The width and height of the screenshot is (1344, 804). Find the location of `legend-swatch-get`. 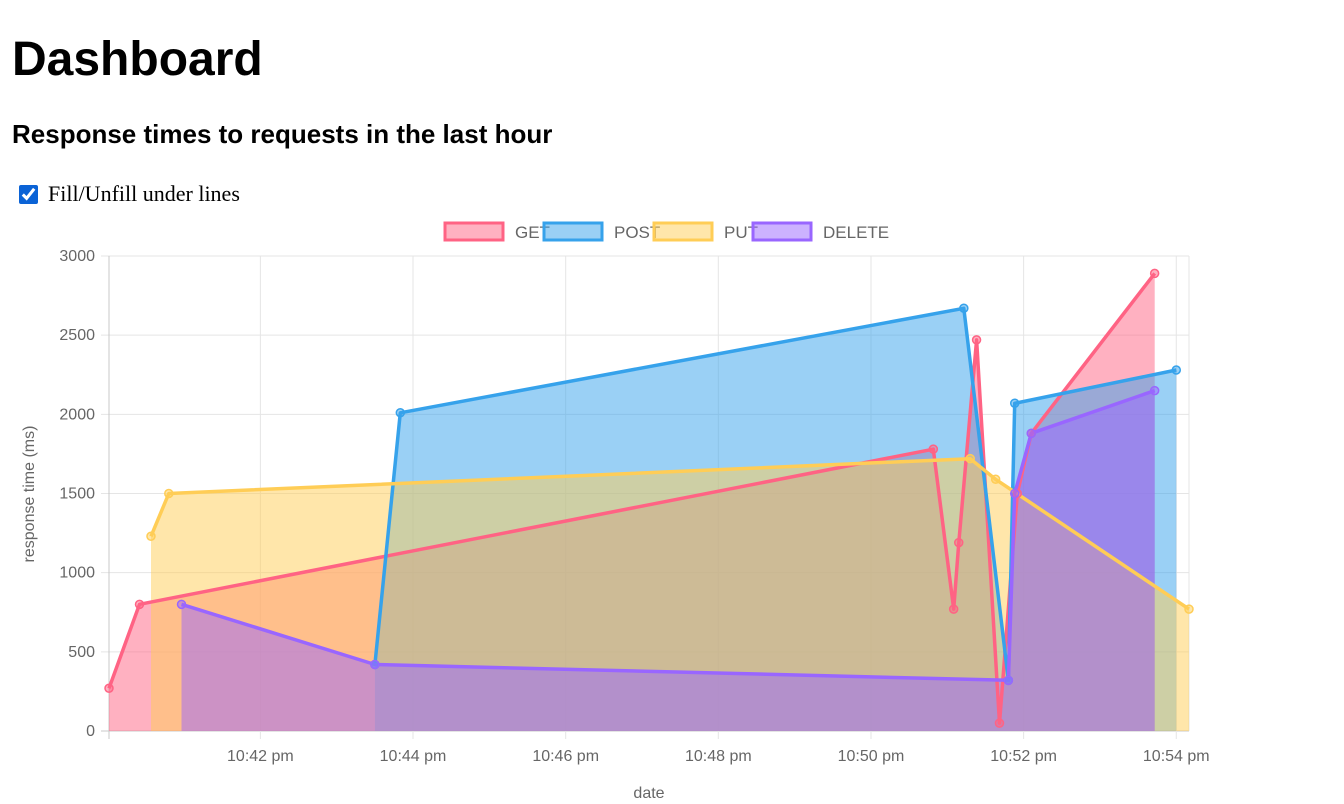

legend-swatch-get is located at coordinates (474, 231).